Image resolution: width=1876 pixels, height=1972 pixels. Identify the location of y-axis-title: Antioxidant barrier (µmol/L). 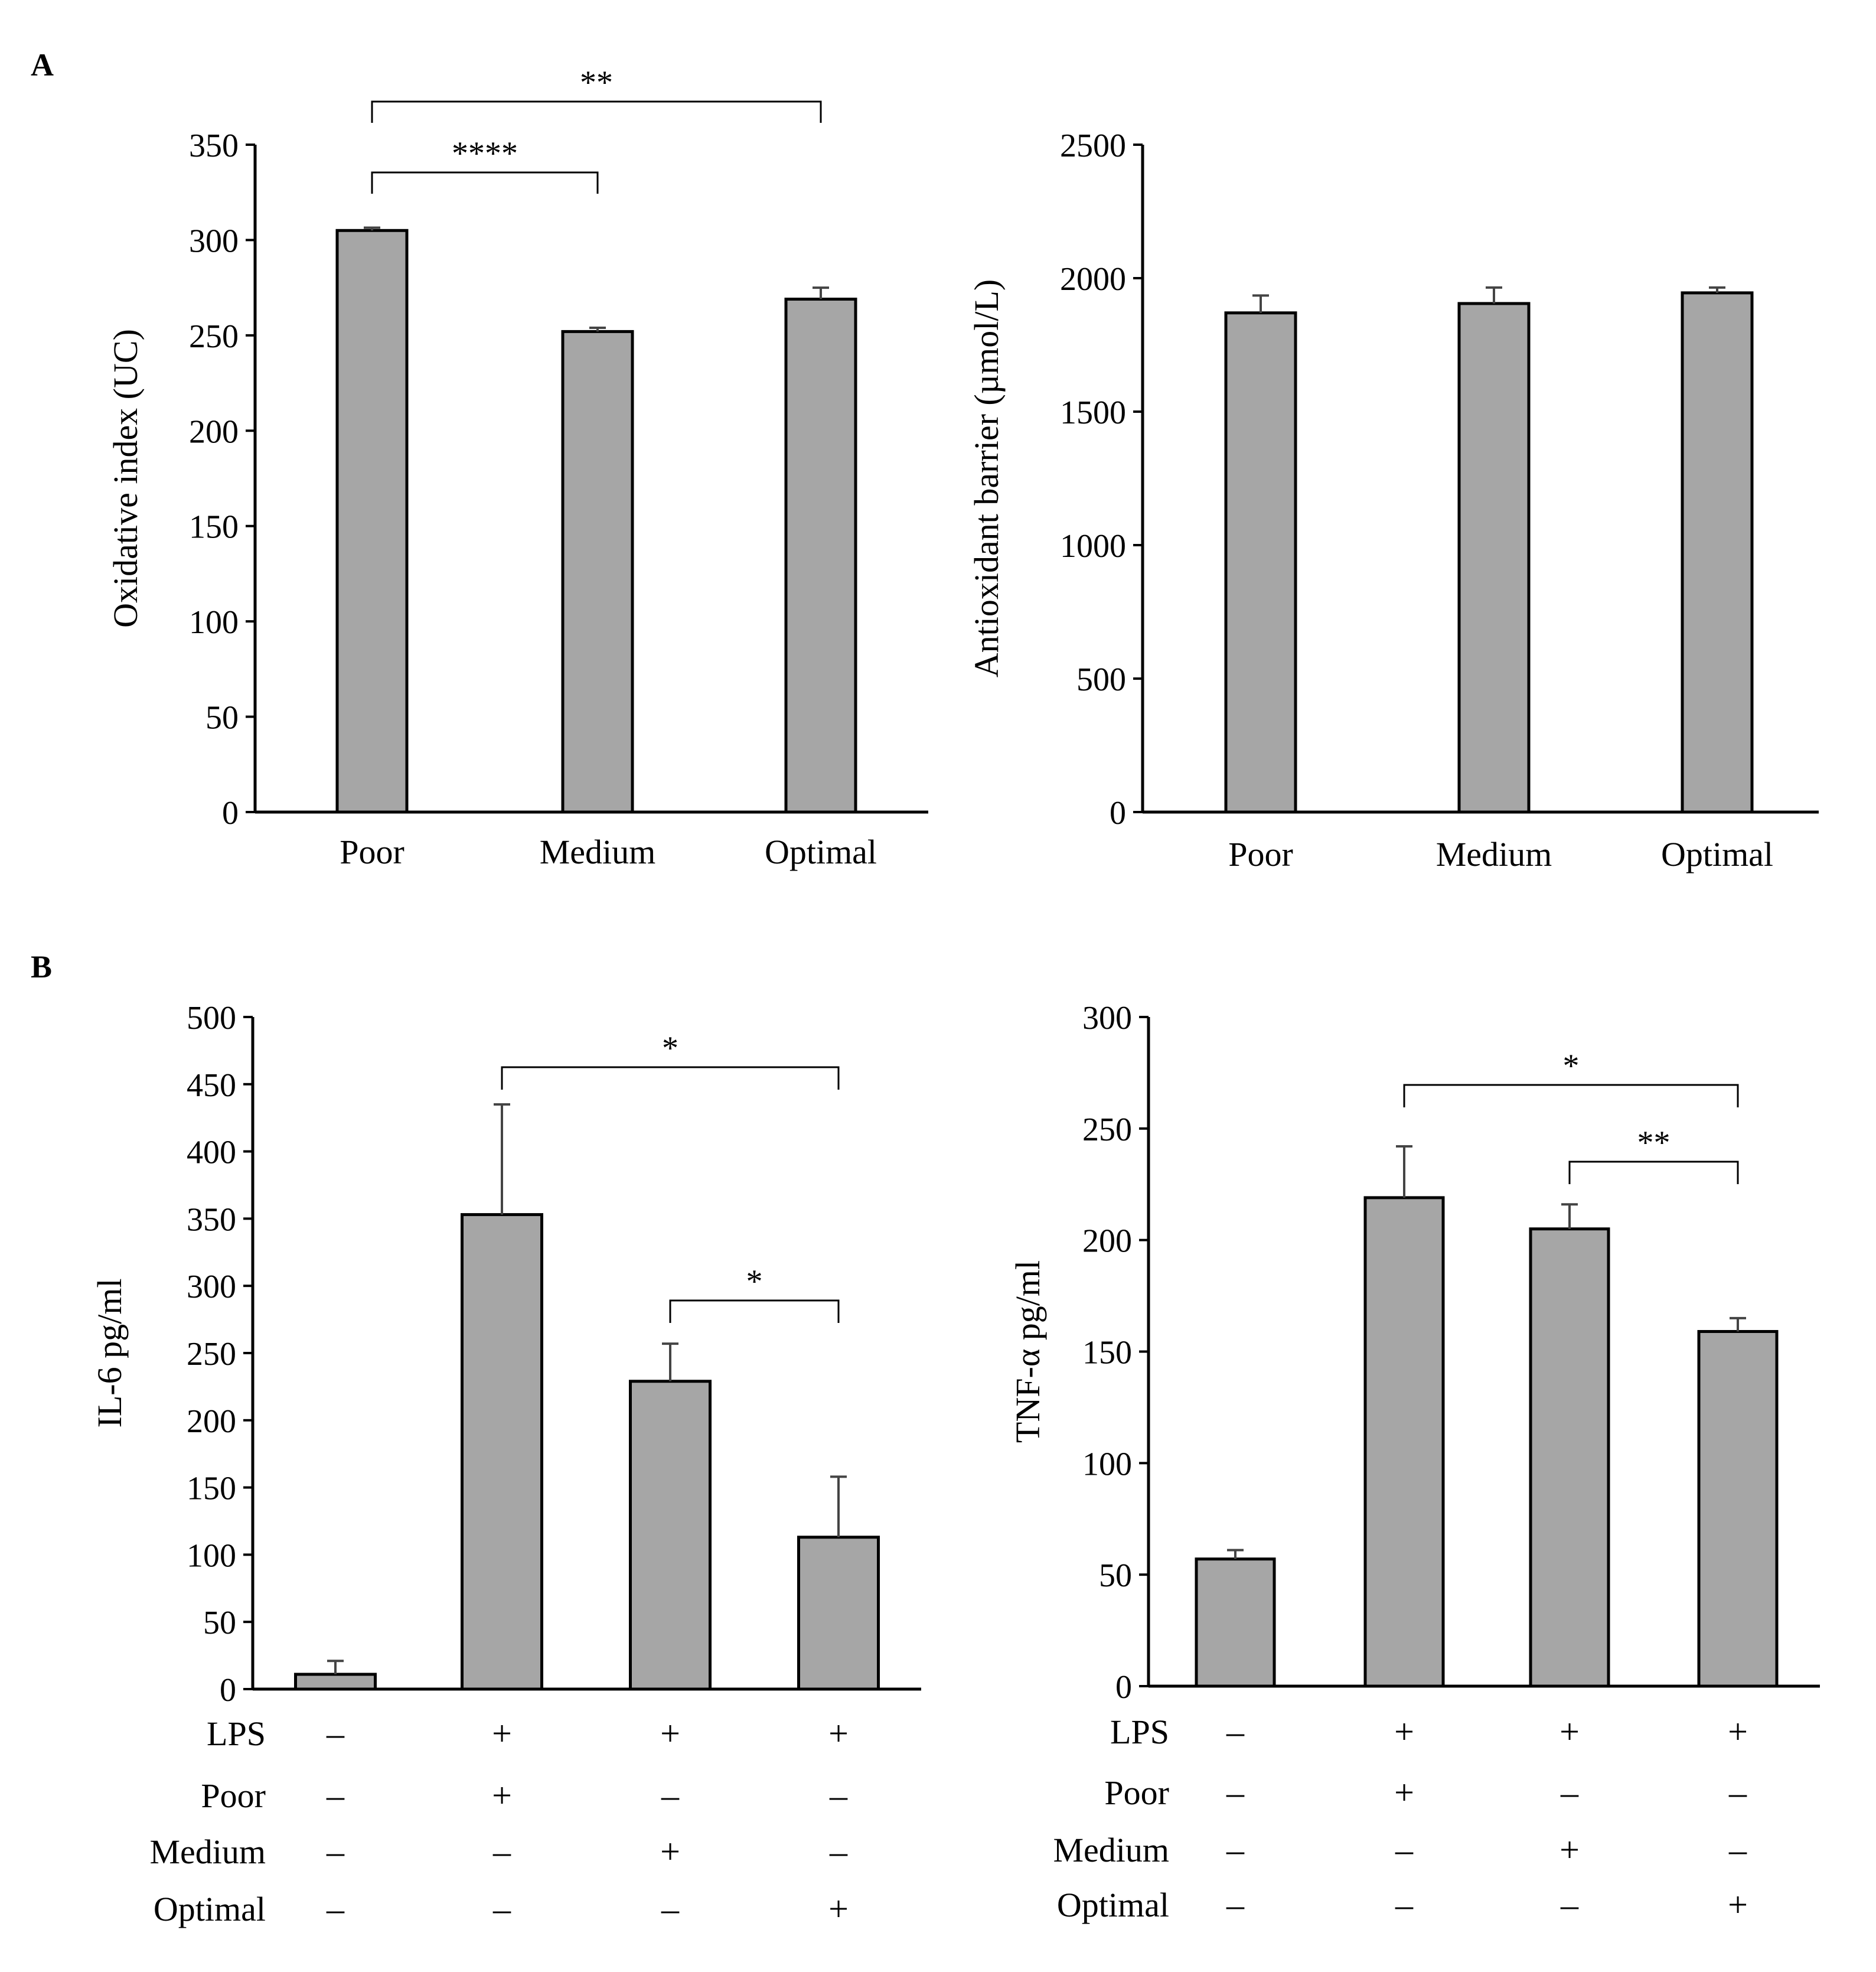
(987, 478).